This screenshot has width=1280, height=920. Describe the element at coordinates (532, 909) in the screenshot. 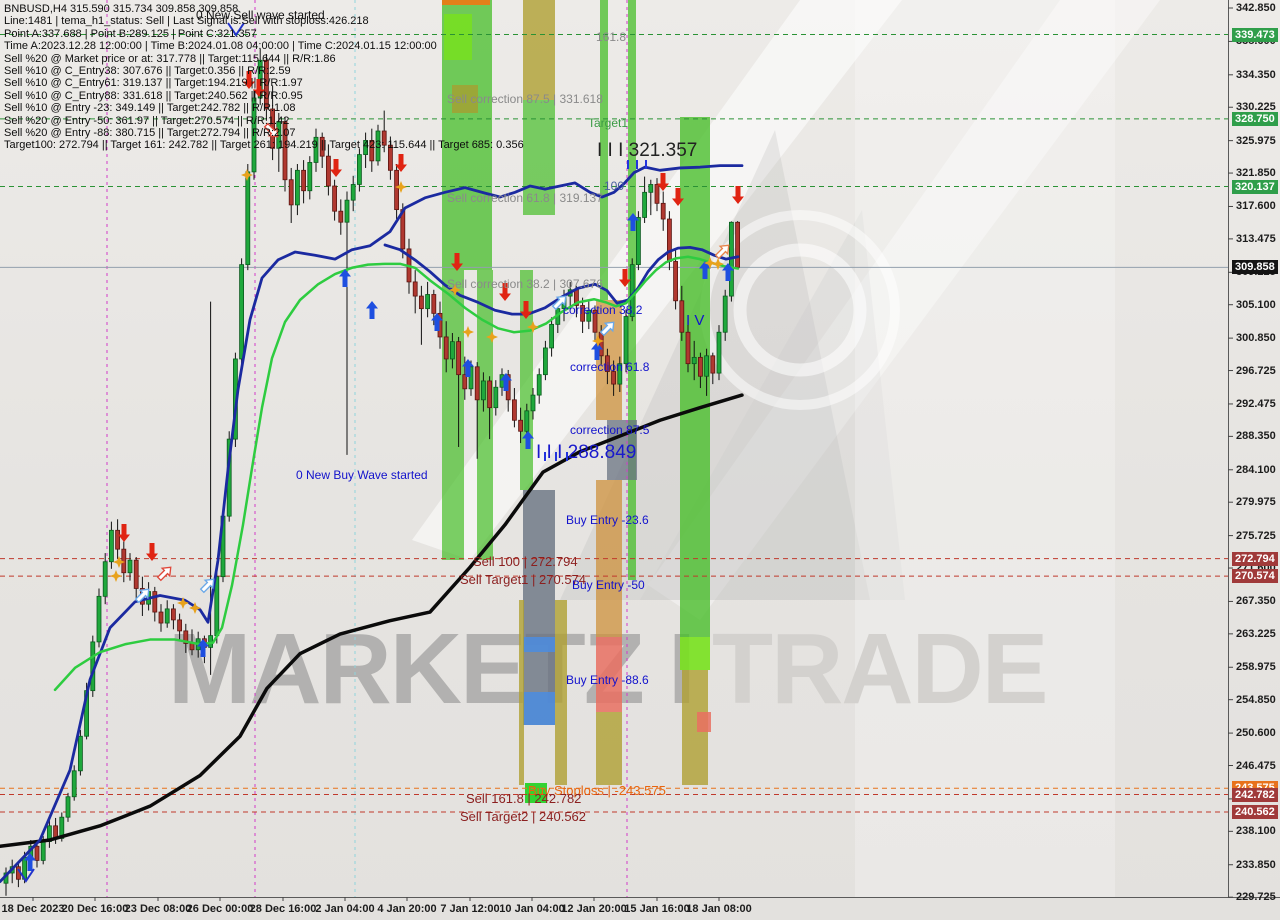

I see `time-axis-label: 10 Jan 04:00` at that location.